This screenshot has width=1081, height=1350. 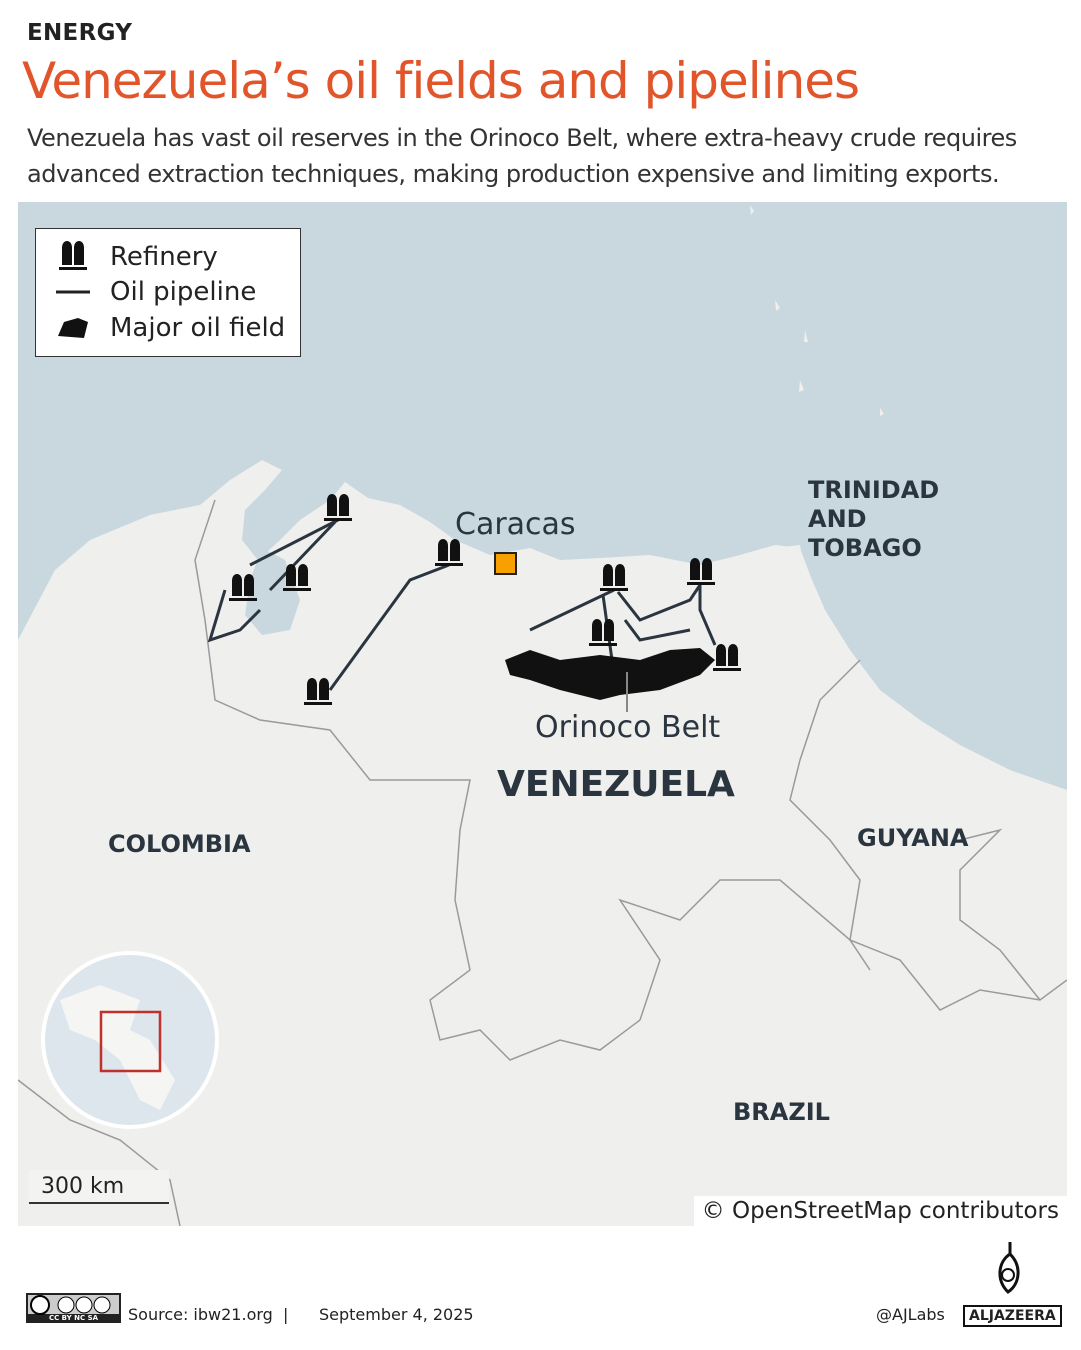 What do you see at coordinates (80, 33) in the screenshot?
I see `category-label: ENERGY` at bounding box center [80, 33].